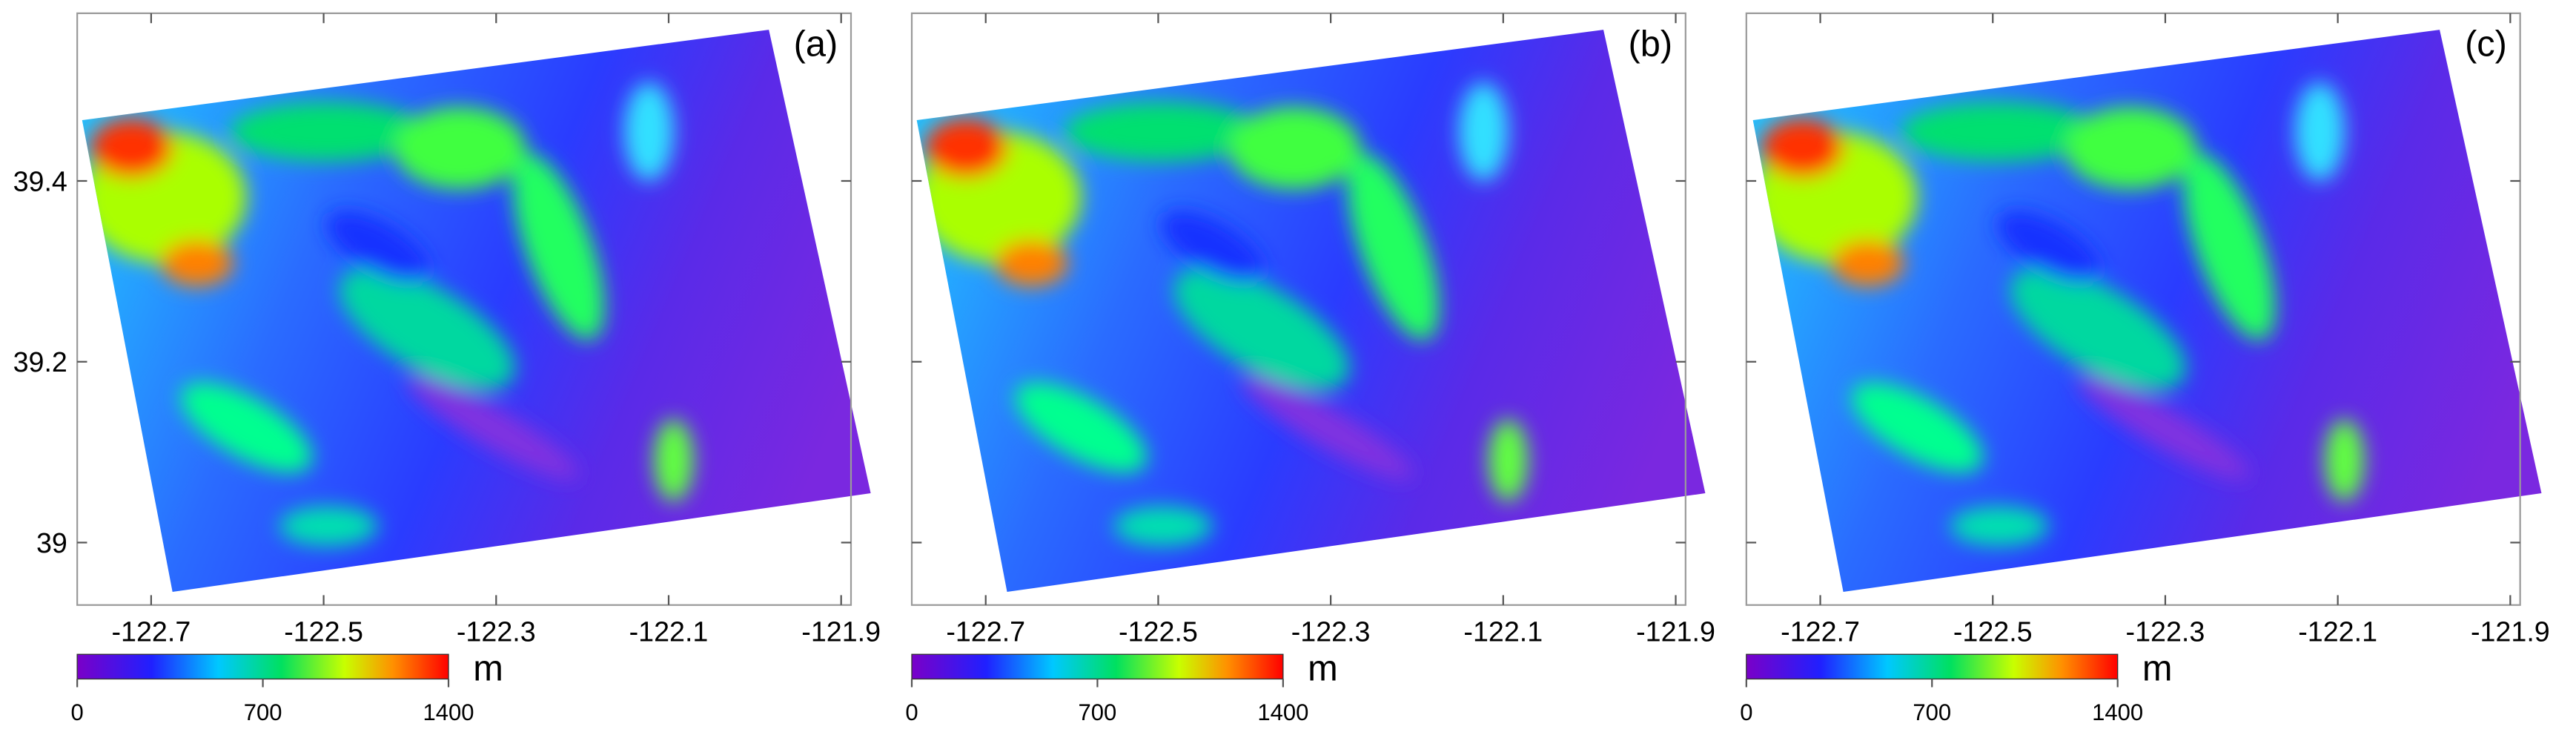 Image resolution: width=2576 pixels, height=735 pixels. I want to click on y-tick-label: 39, so click(51, 542).